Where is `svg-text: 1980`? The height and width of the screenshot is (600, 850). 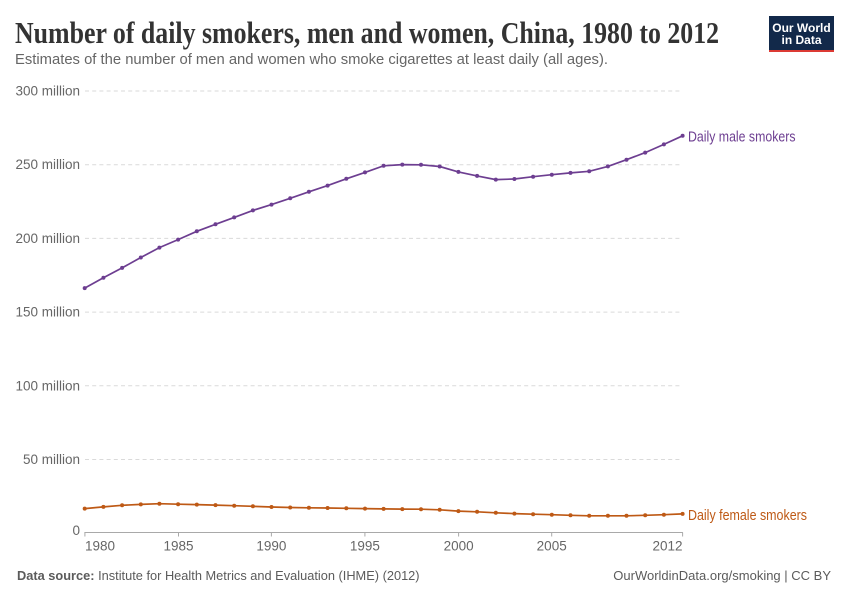
svg-text: 1980 is located at coordinates (100, 545).